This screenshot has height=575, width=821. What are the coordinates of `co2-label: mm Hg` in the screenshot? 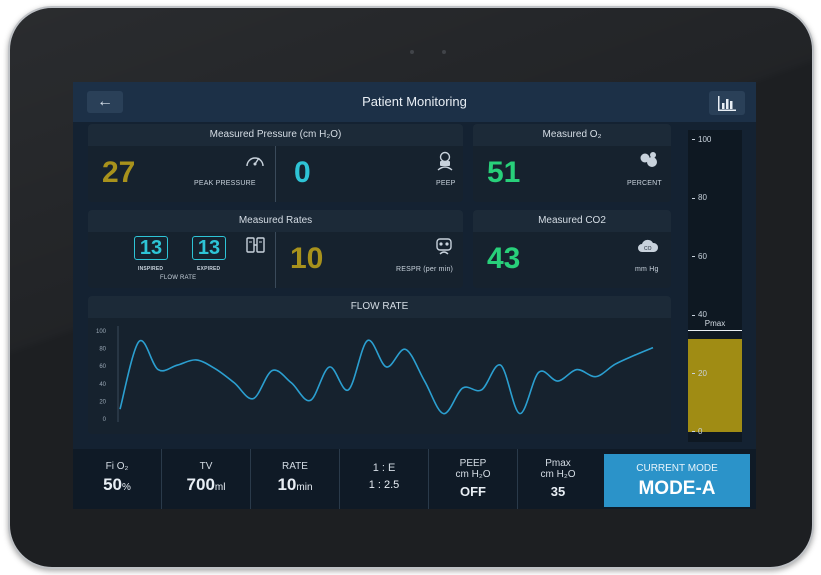 It's located at (647, 269).